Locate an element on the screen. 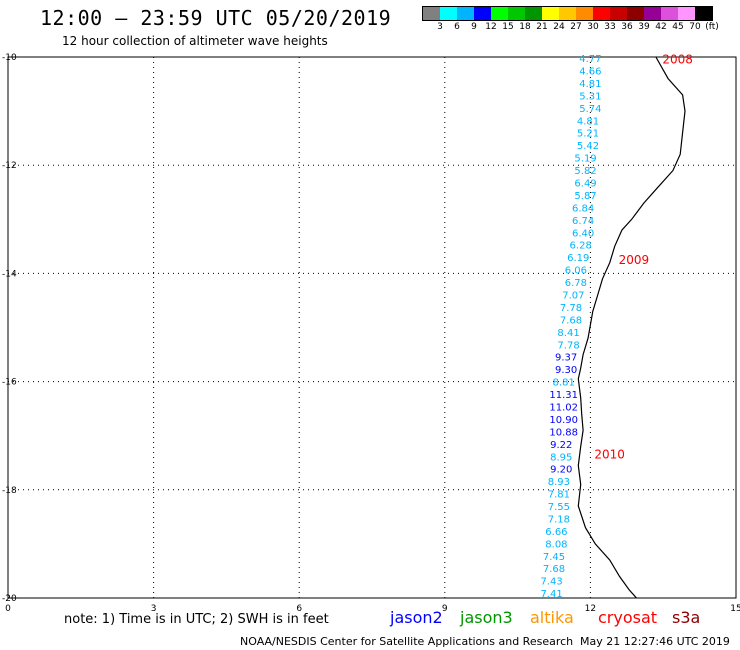  wave-height-label: 8.81 is located at coordinates (564, 383).